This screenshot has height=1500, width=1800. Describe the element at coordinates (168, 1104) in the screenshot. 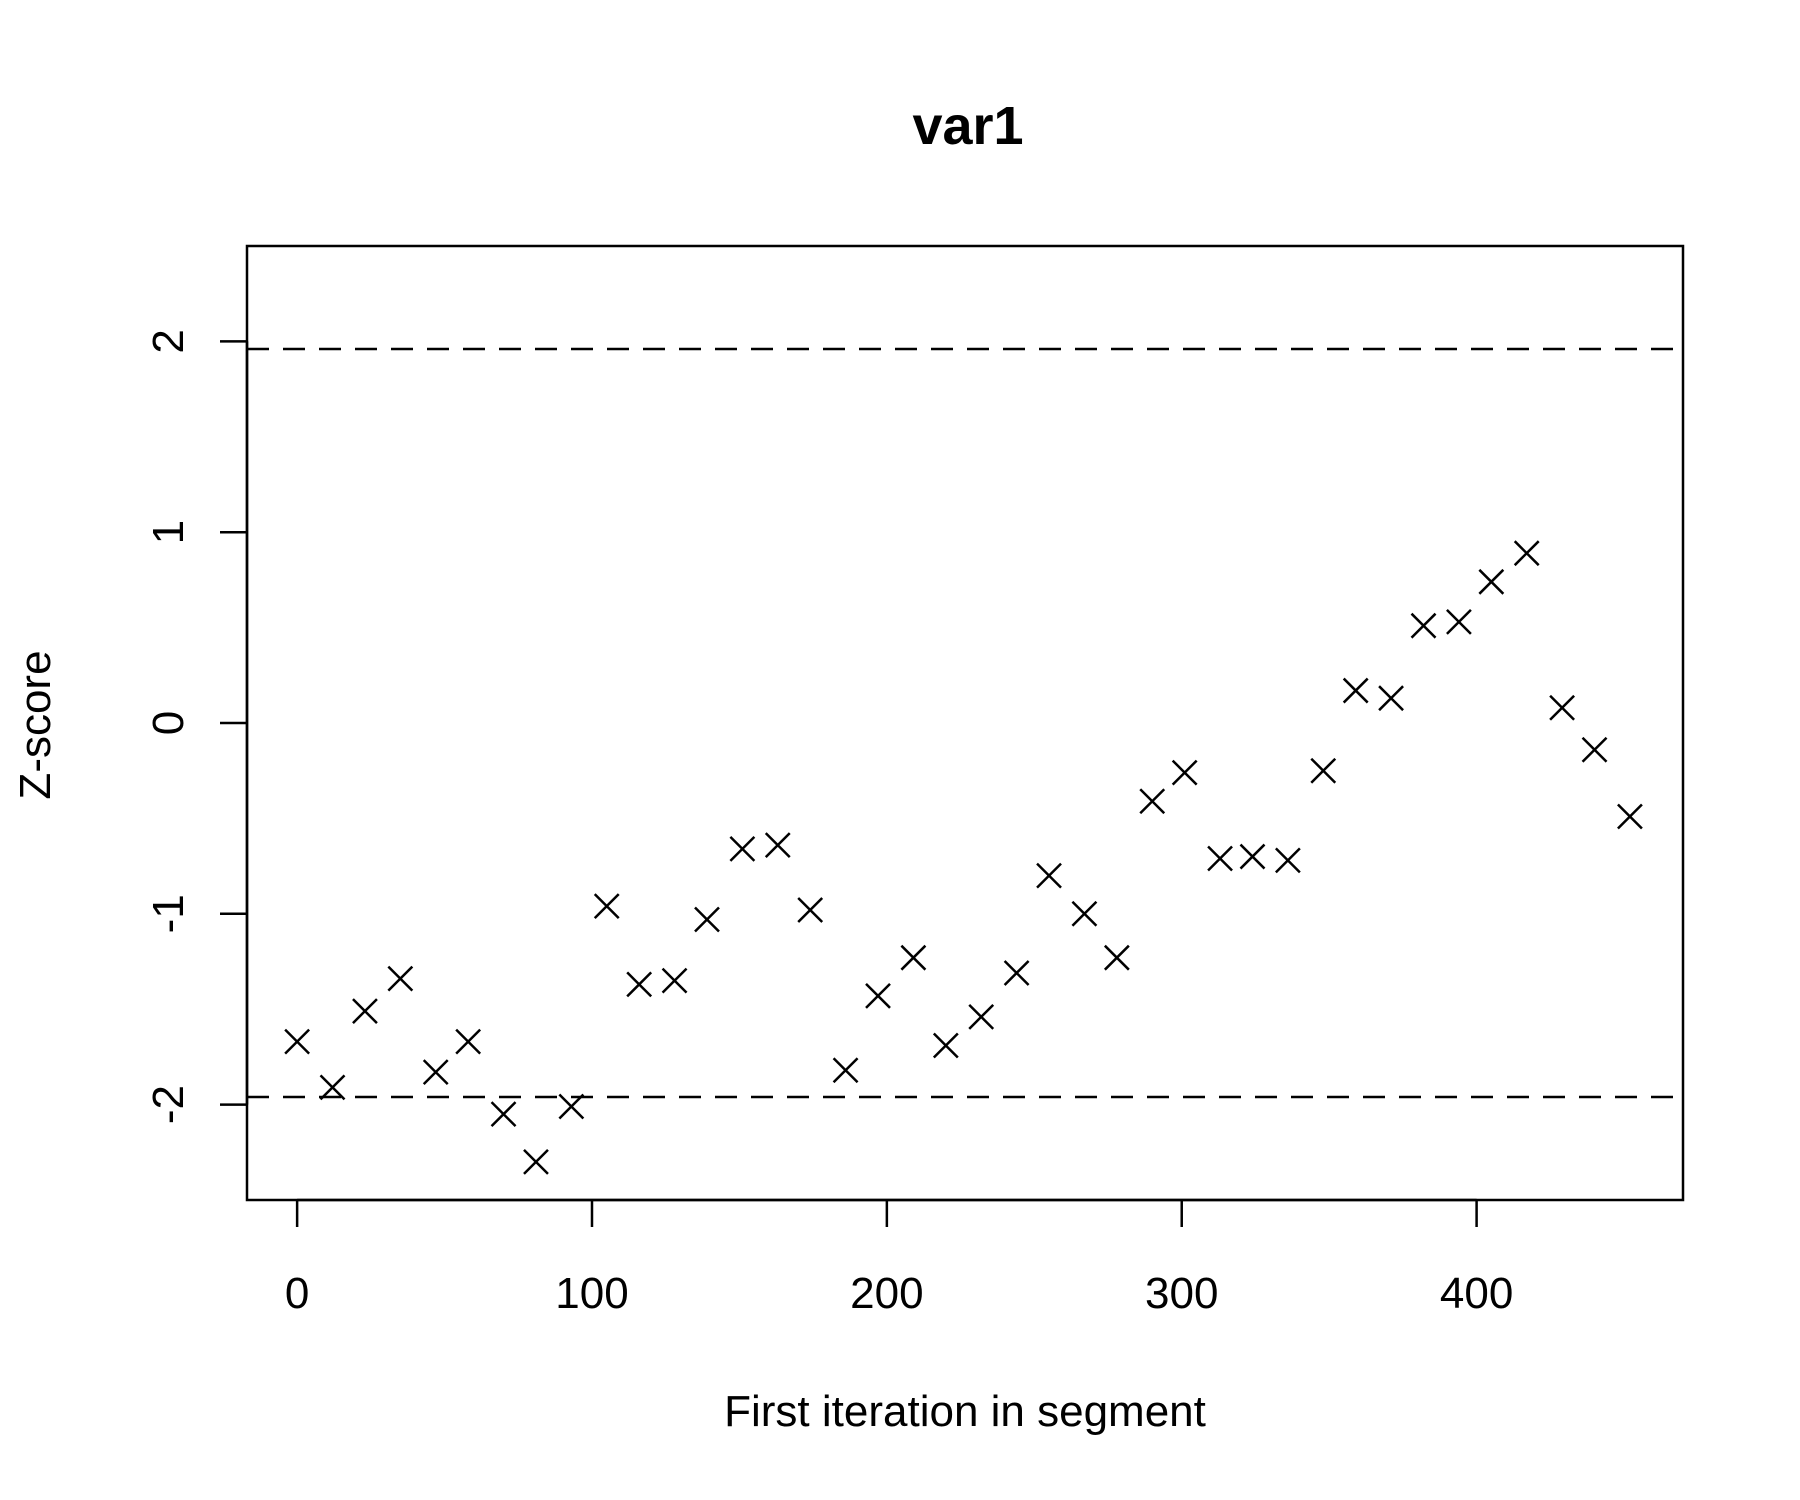

I see `y-tick-label: -2` at that location.